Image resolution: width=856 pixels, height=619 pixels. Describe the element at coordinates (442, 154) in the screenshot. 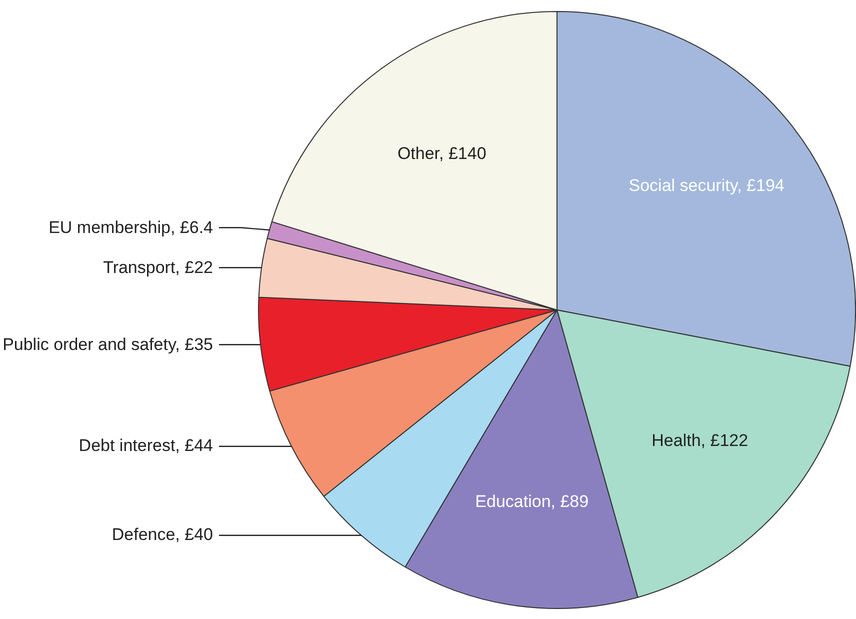

I see `slice-label: Other, £140` at that location.